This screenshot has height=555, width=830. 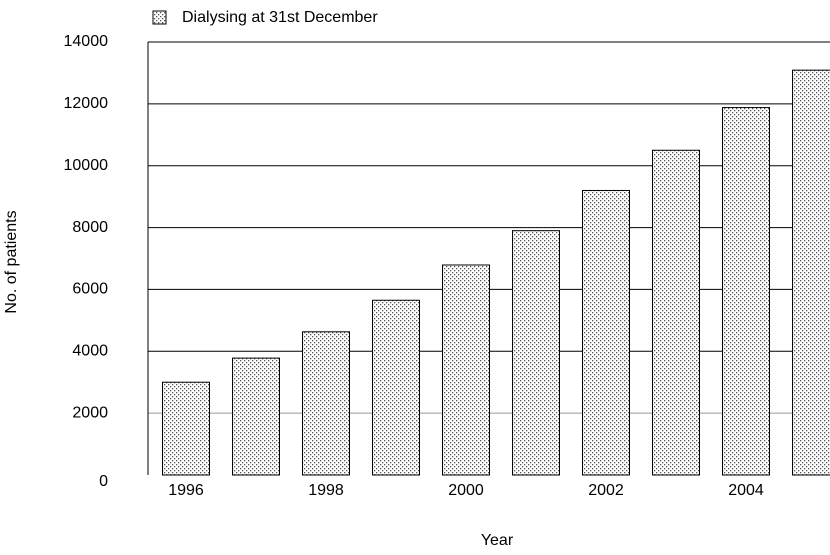 What do you see at coordinates (86, 165) in the screenshot?
I see `y-tick-label: 10000` at bounding box center [86, 165].